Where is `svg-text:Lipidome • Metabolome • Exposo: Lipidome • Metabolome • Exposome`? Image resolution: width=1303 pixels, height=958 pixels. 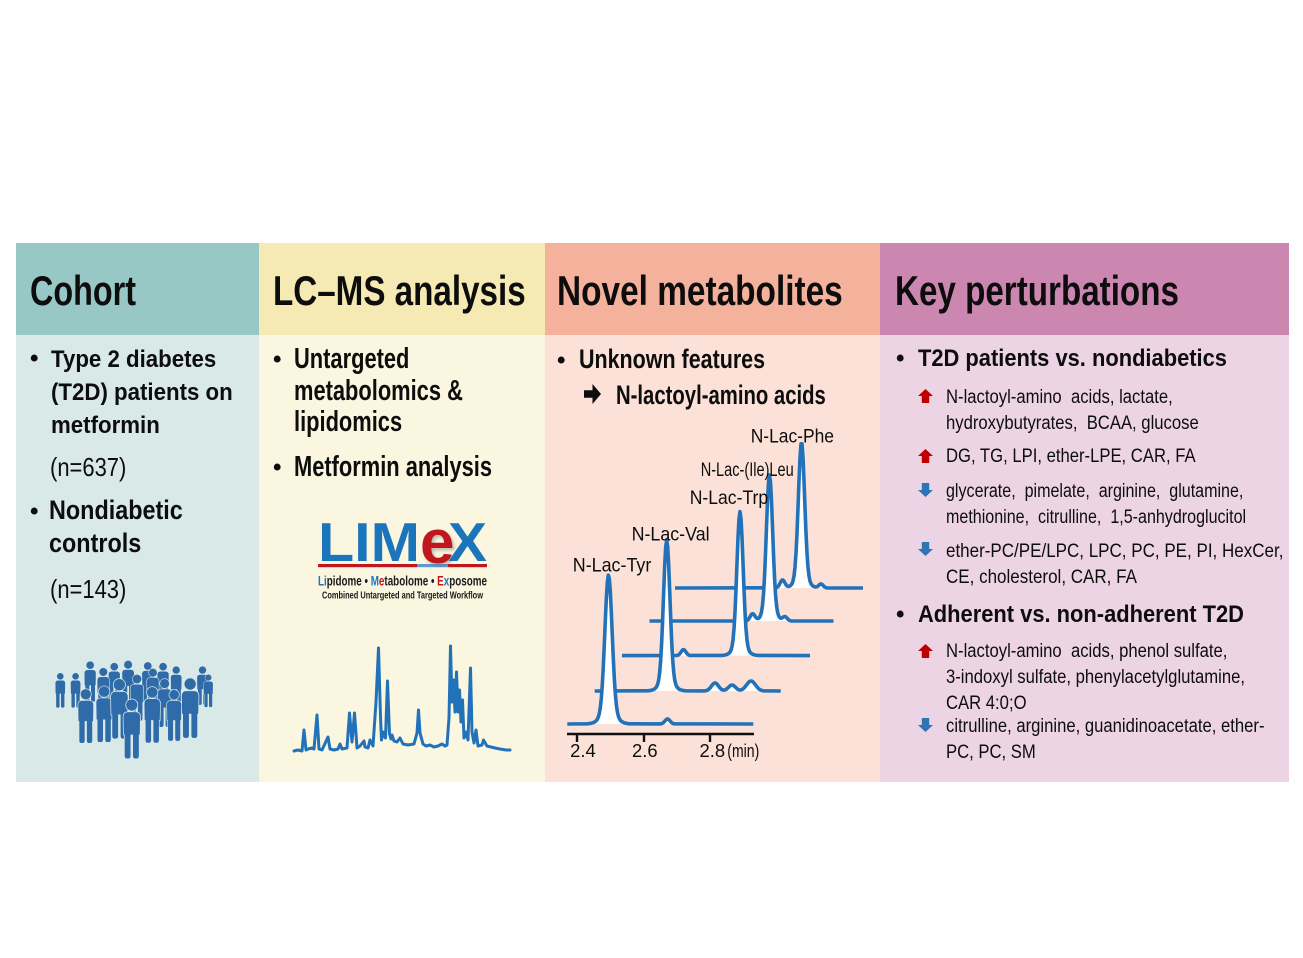 svg-text:Lipidome • Metabolome • Exposo: Lipidome • Metabolome • Exposome is located at coordinates (402, 581).